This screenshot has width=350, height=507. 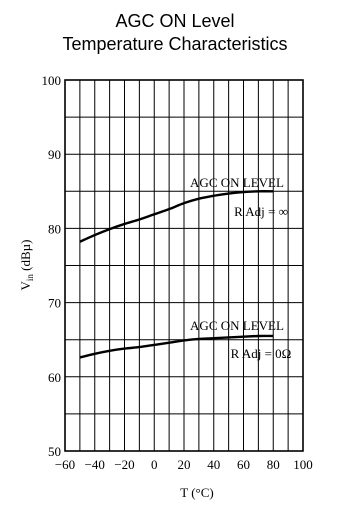 I want to click on chart-title-line-1: AGC ON Level, so click(x=175, y=21).